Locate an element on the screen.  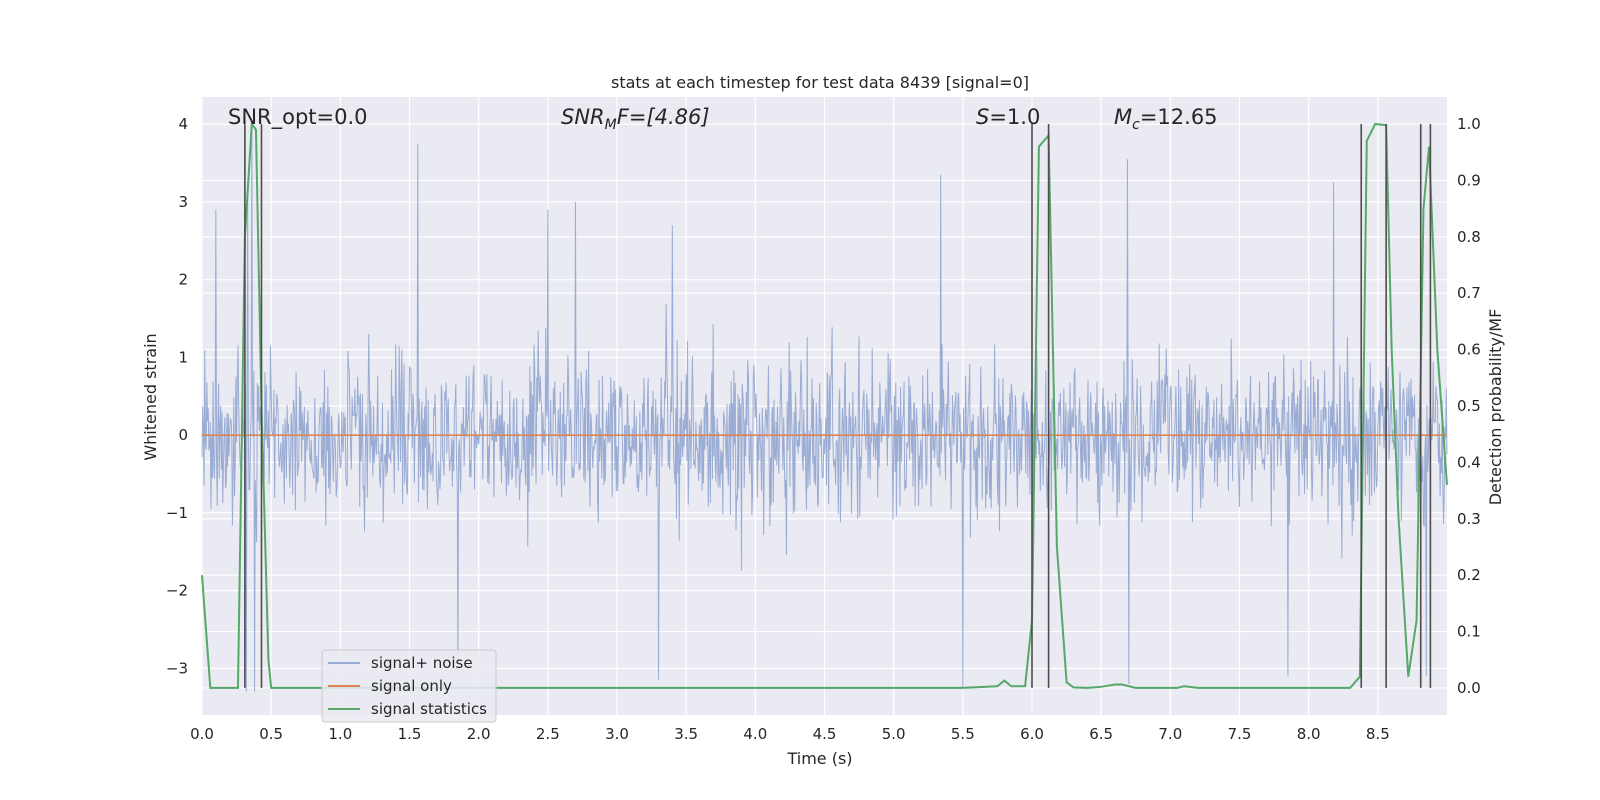
y-tick-label: −3 is located at coordinates (177, 668).